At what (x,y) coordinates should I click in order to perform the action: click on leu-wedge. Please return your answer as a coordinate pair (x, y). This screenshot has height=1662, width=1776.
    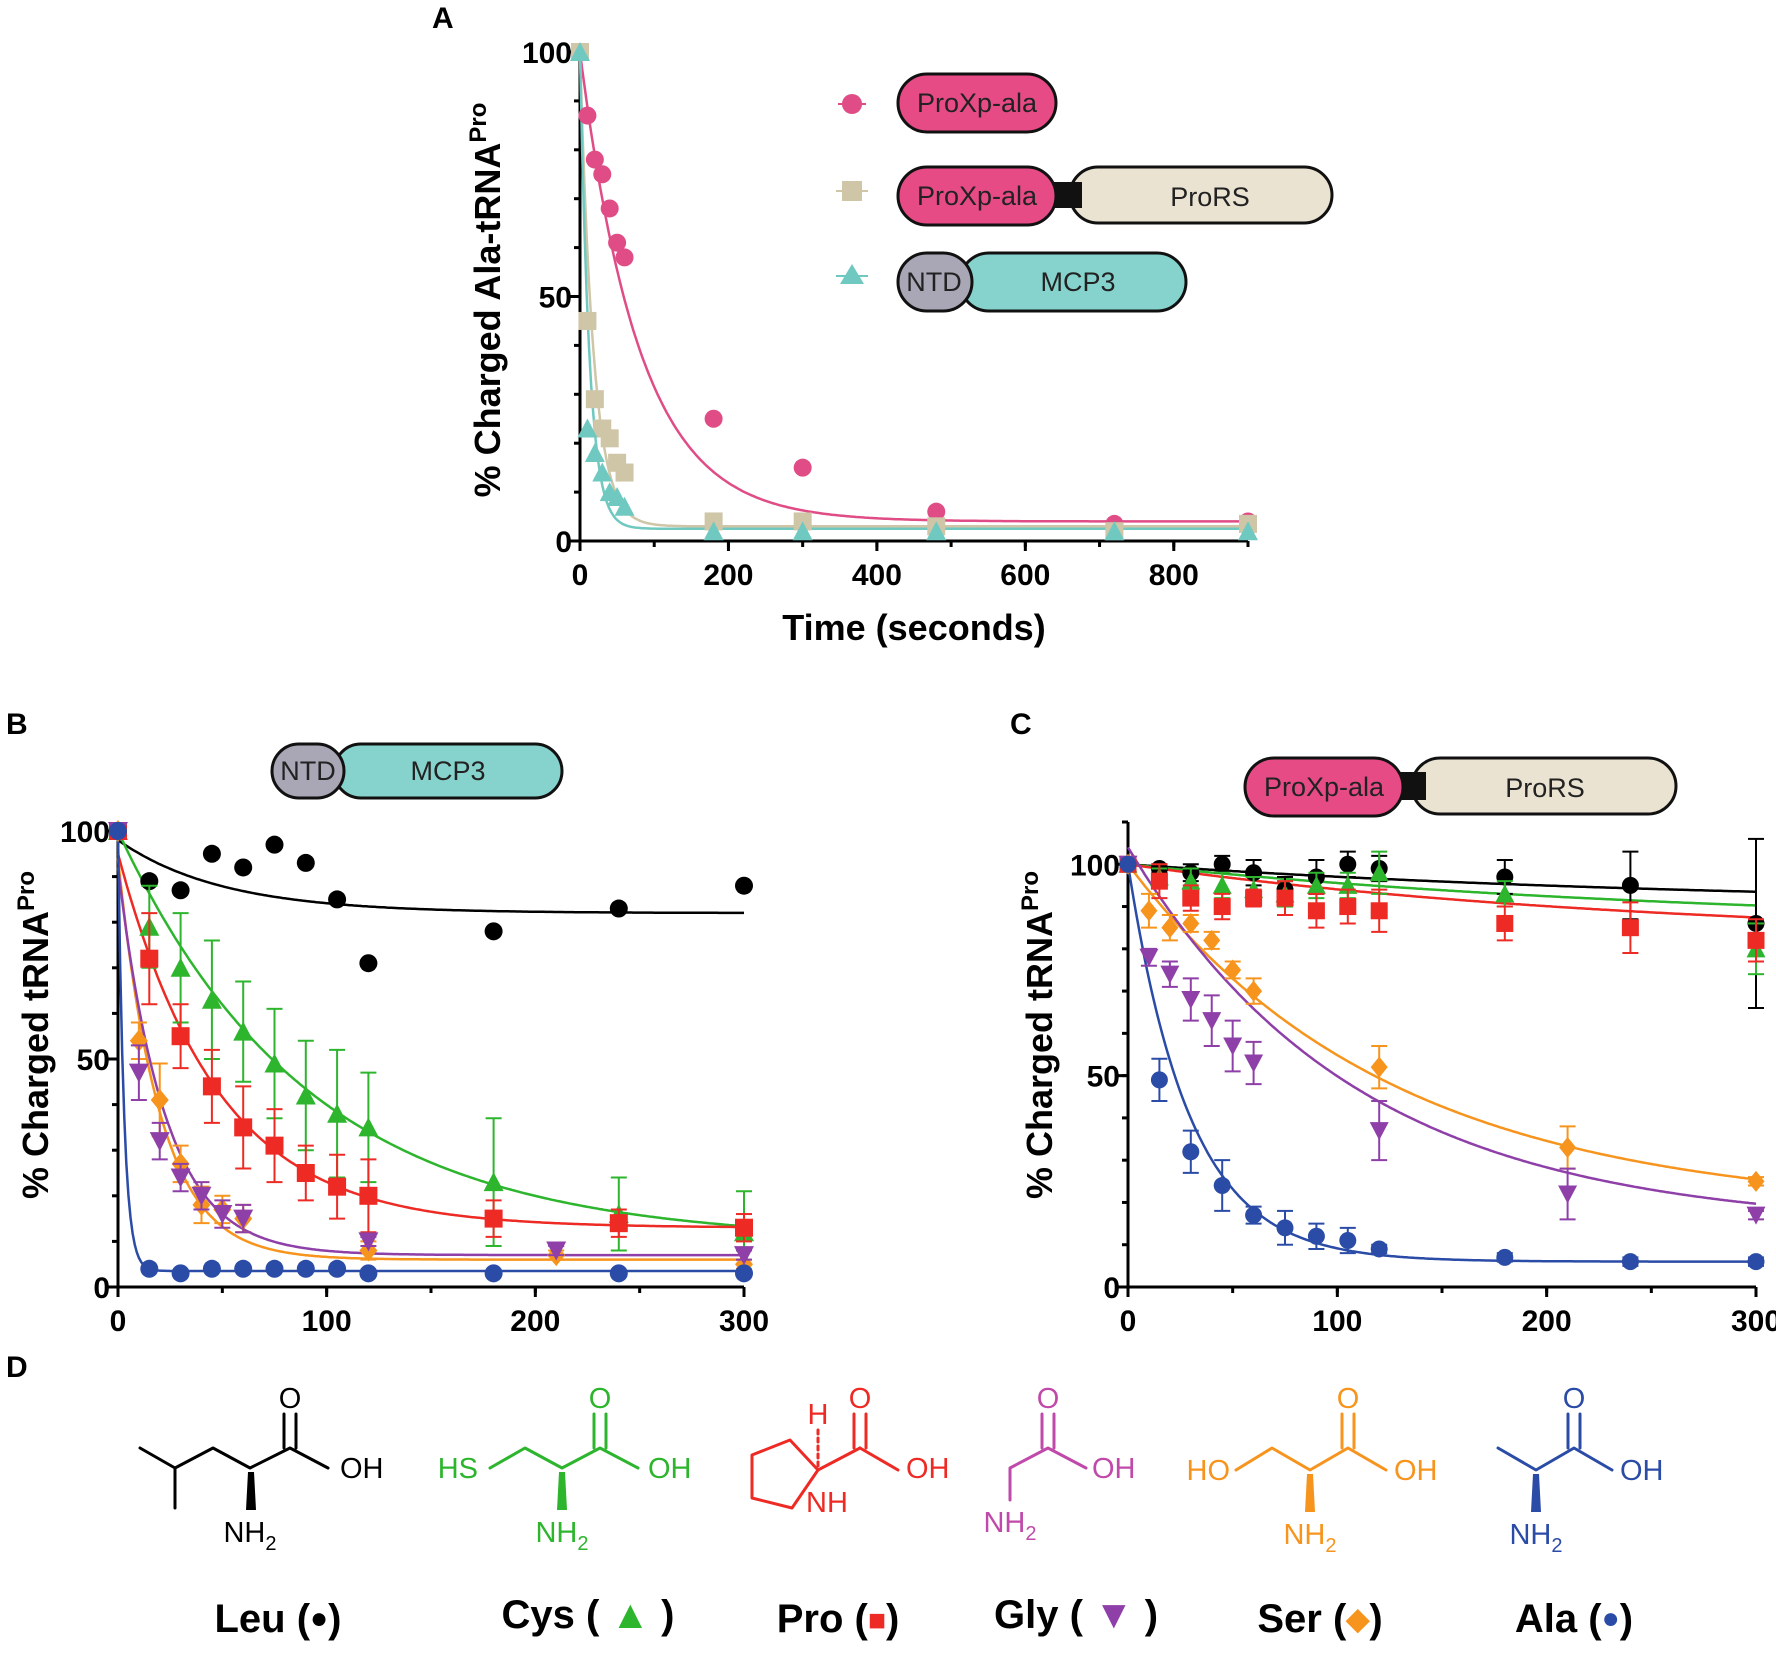
    Looking at the image, I should click on (251, 1491).